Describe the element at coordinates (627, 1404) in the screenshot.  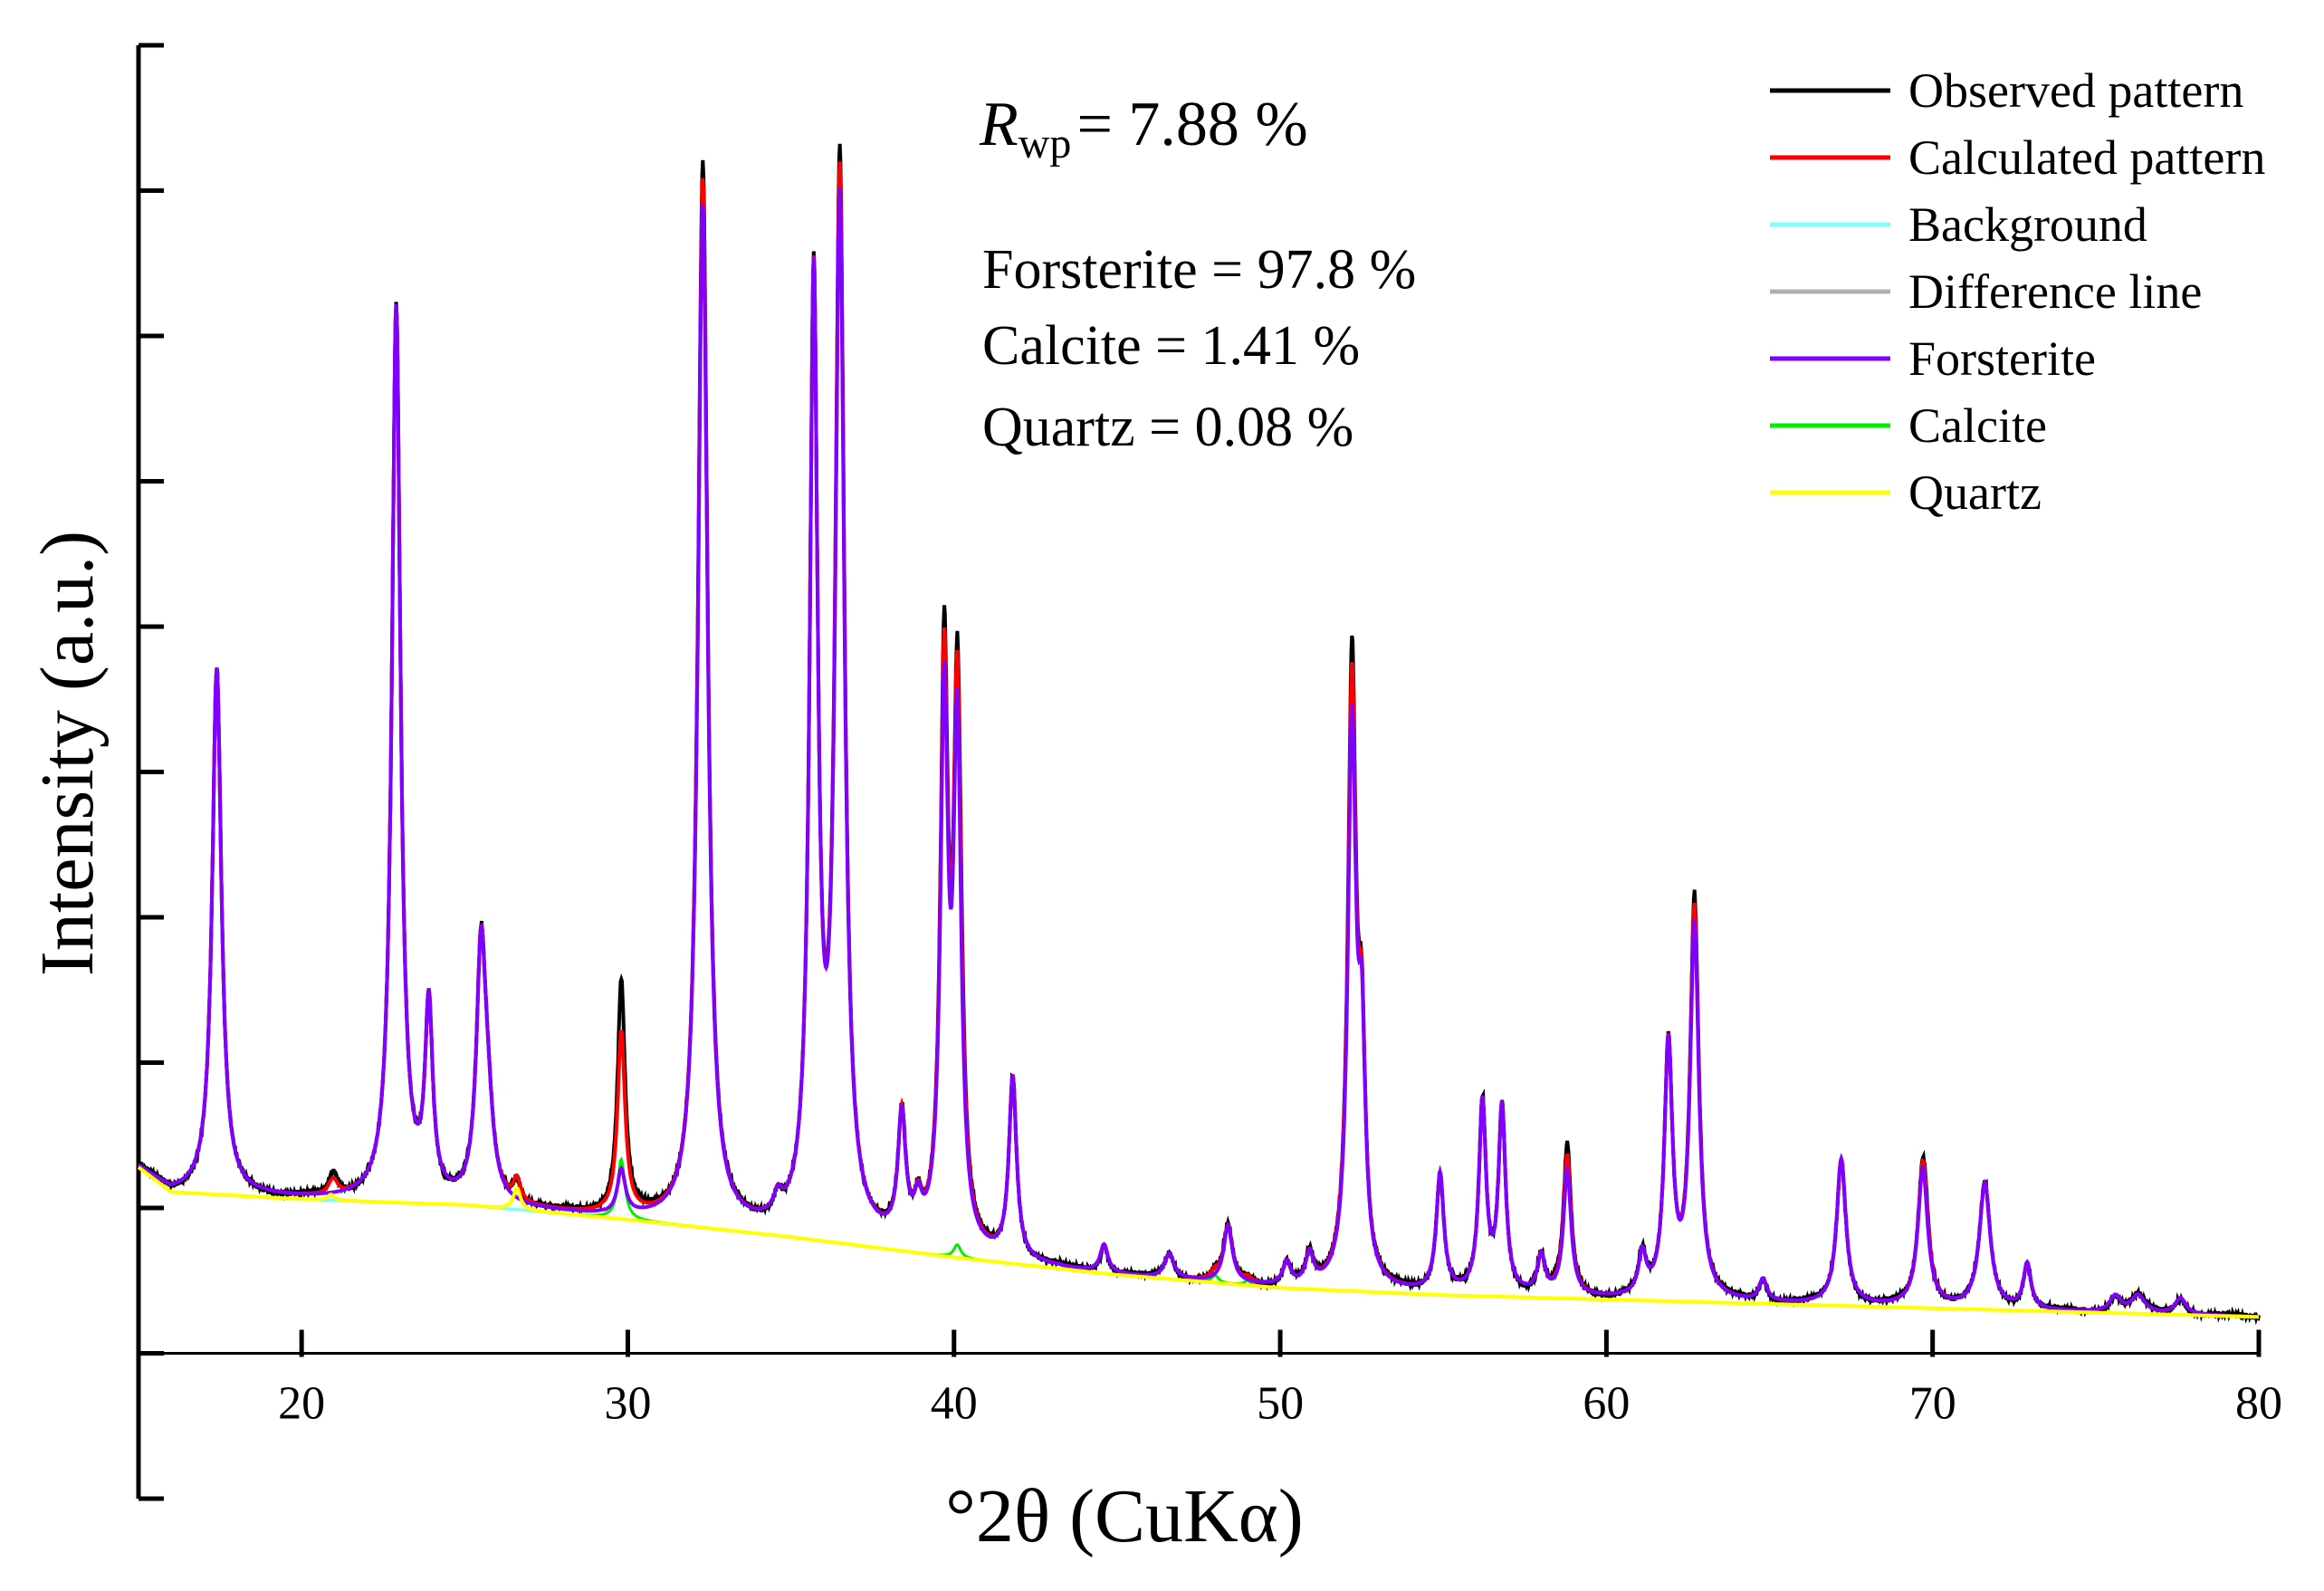
I see `x-tick-label: 30` at that location.